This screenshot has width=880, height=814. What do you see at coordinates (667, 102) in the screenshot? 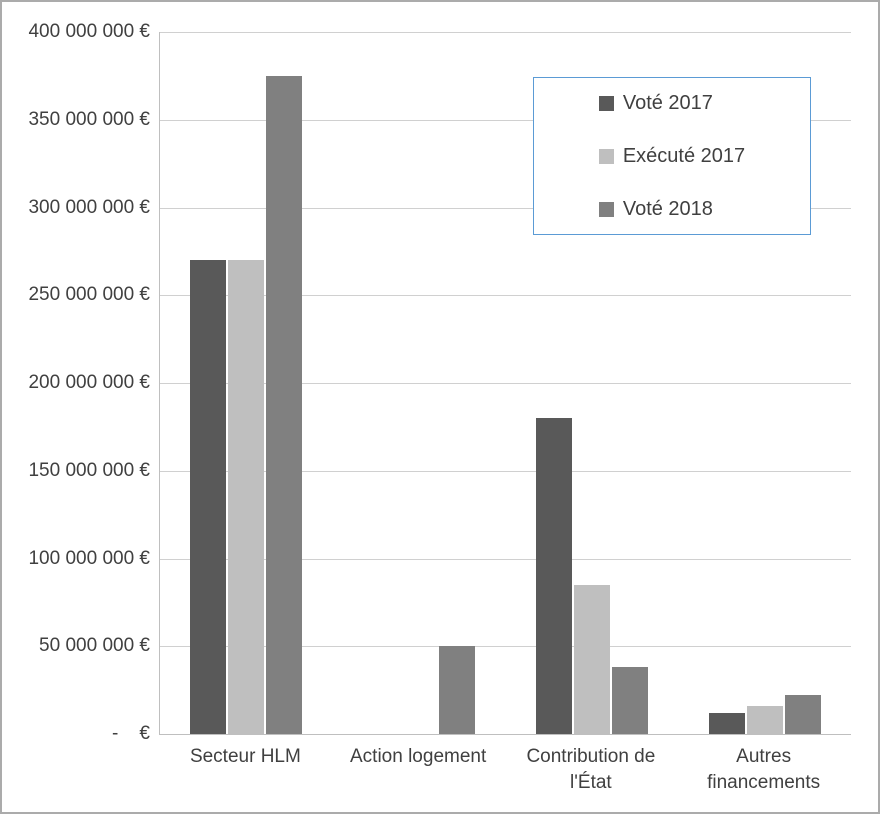
I see `legend-label: Voté 2017` at bounding box center [667, 102].